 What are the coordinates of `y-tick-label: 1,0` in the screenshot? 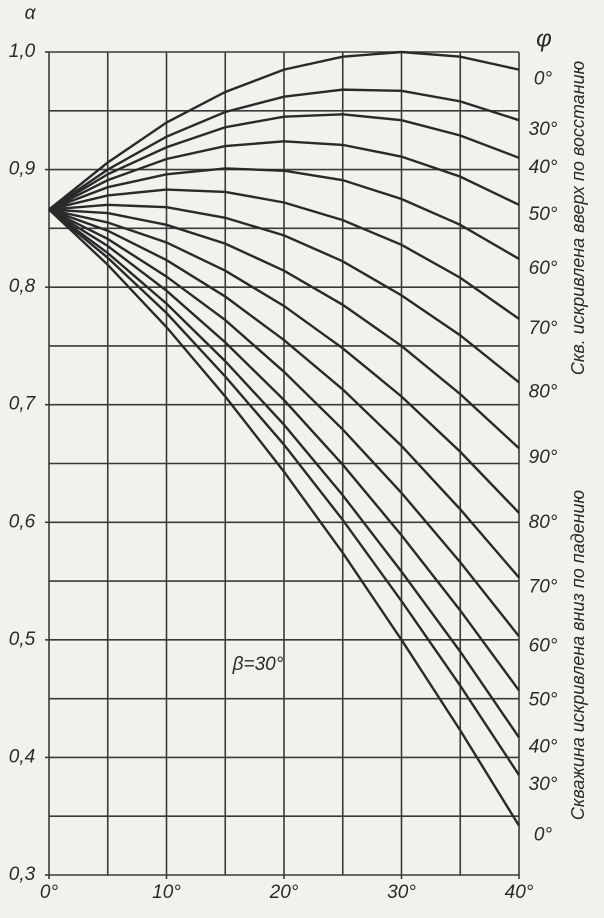 It's located at (22, 51).